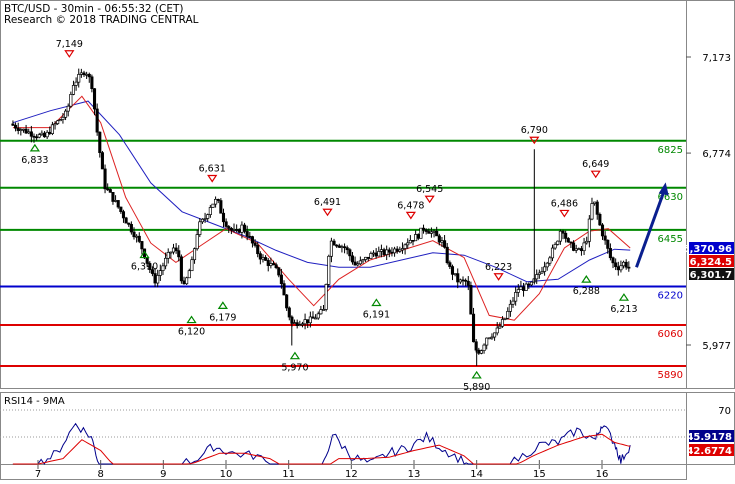  What do you see at coordinates (414, 474) in the screenshot?
I see `x-tick-label: 13` at bounding box center [414, 474].